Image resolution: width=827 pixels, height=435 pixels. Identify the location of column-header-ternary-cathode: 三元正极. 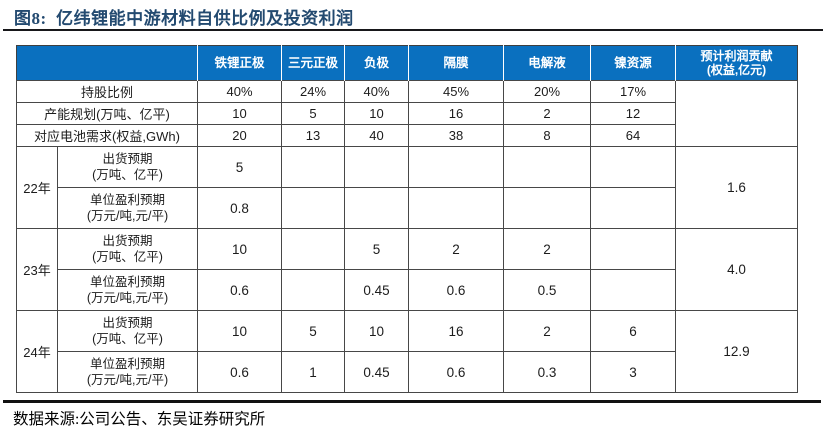
(313, 63).